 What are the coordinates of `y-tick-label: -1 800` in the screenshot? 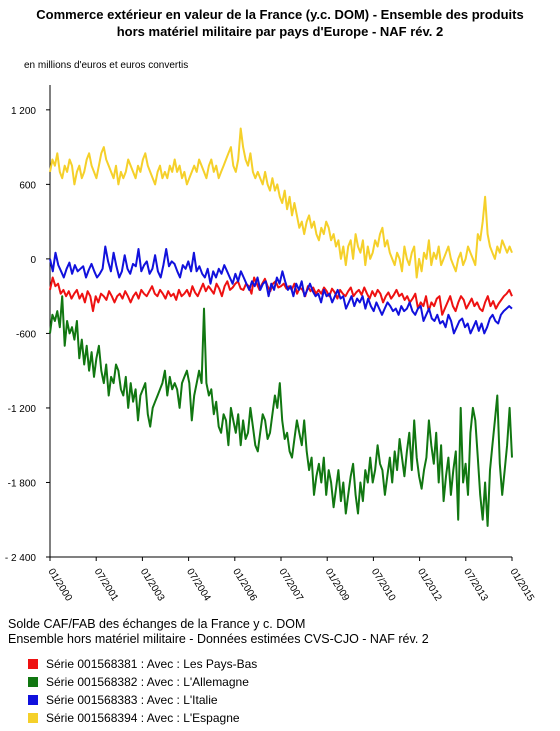 It's located at (22, 483).